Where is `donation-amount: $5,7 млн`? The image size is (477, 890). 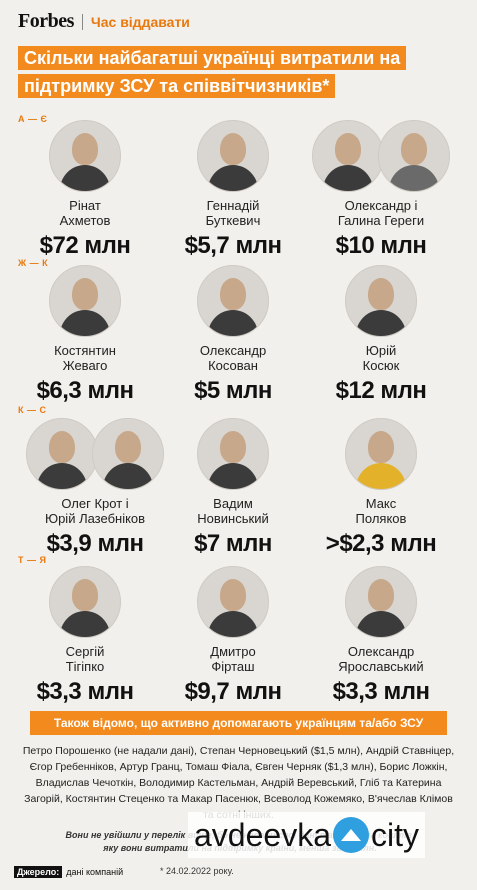
donation-amount: $5,7 млн is located at coordinates (233, 245).